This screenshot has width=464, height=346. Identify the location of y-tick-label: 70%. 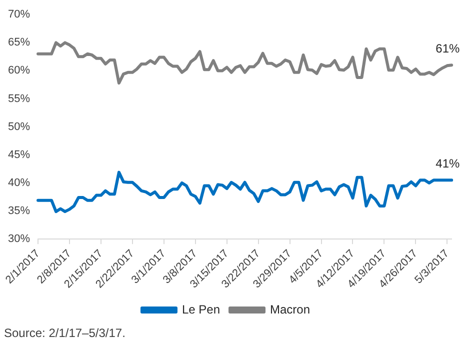
(19, 14).